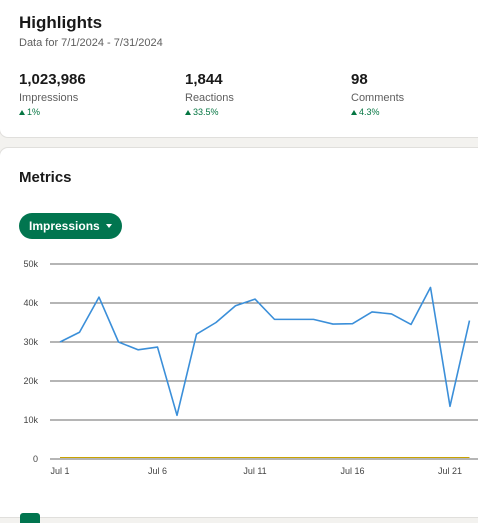 This screenshot has width=478, height=523. Describe the element at coordinates (52, 79) in the screenshot. I see `stat-value: 1,023,986` at that location.